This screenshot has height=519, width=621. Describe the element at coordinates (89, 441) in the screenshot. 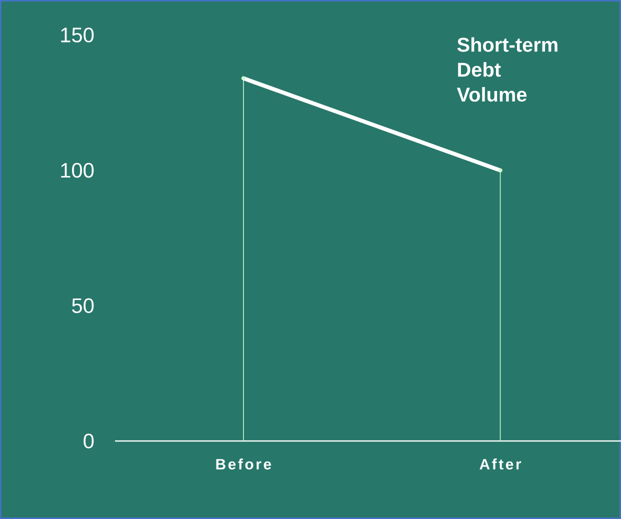

I see `y-tick-label: 0` at that location.